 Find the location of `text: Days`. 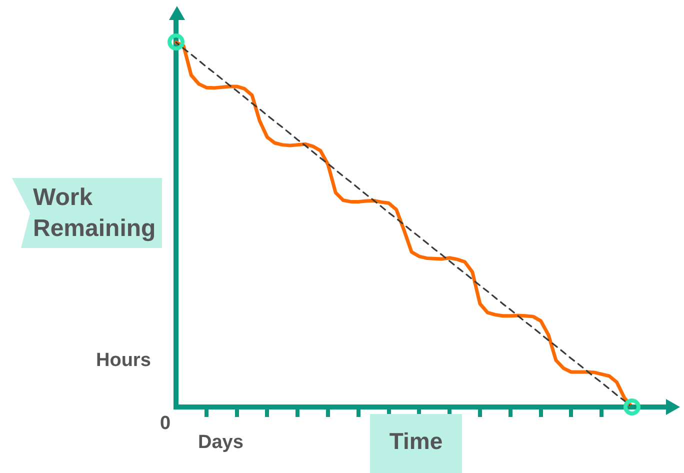

text: Days is located at coordinates (221, 443).